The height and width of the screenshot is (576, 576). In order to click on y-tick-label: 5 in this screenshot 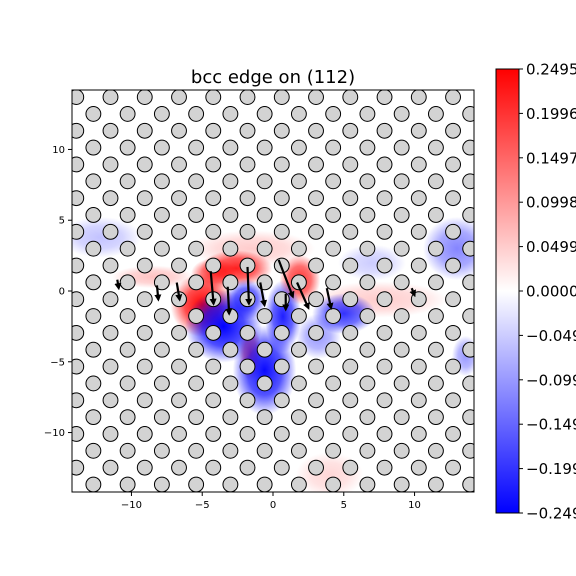, I will do `click(62, 221)`.